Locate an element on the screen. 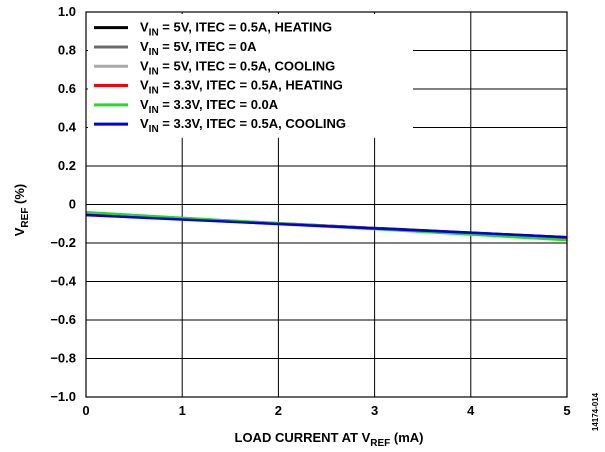 The height and width of the screenshot is (452, 605). legend-entry-text: = 5V, ITEC = 0.5A, COOLING is located at coordinates (247, 65).